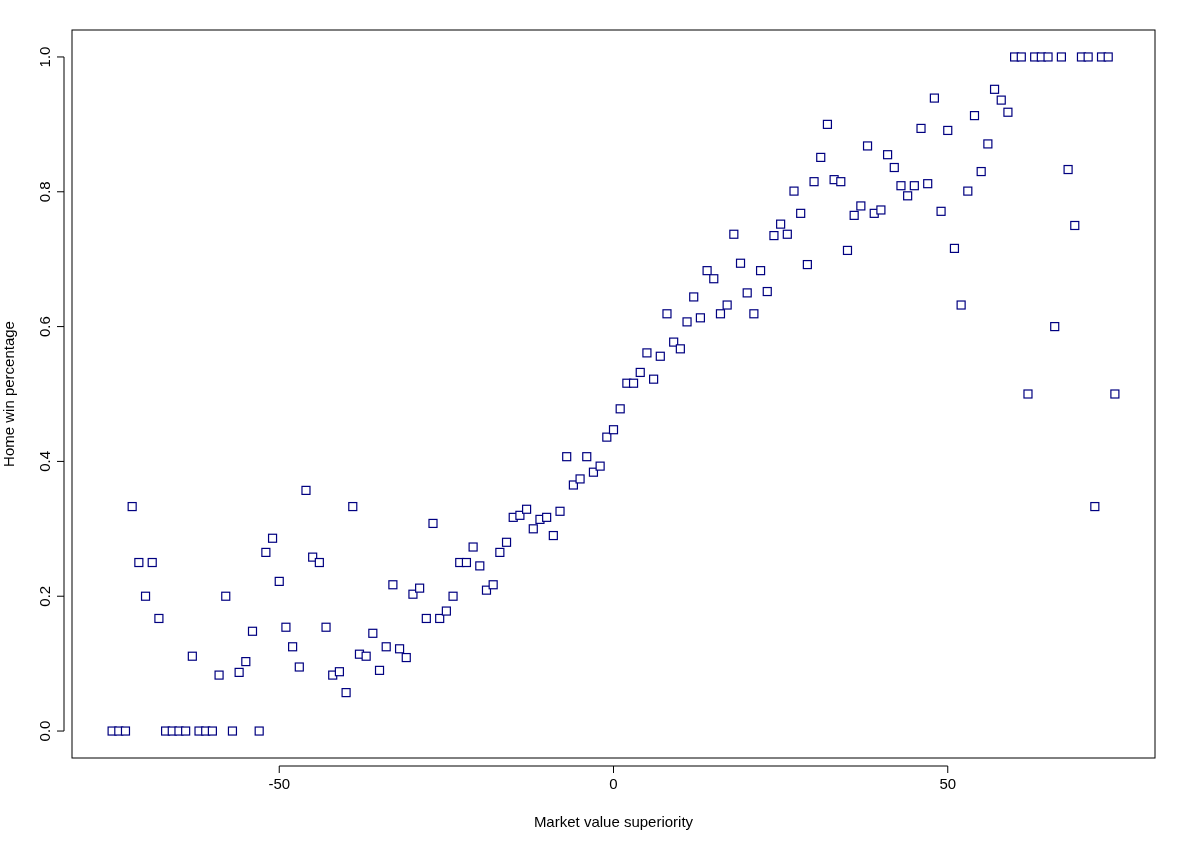 This screenshot has height=841, width=1177. I want to click on x-tick-label: 50, so click(948, 783).